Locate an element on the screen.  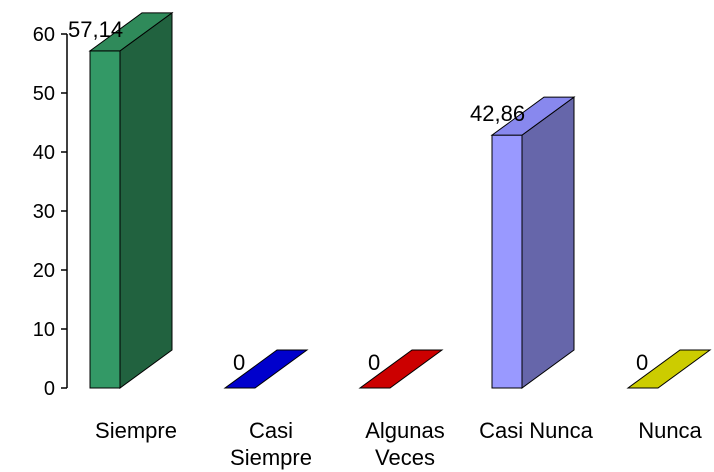
y-tick-label: 10 is located at coordinates (44, 330).